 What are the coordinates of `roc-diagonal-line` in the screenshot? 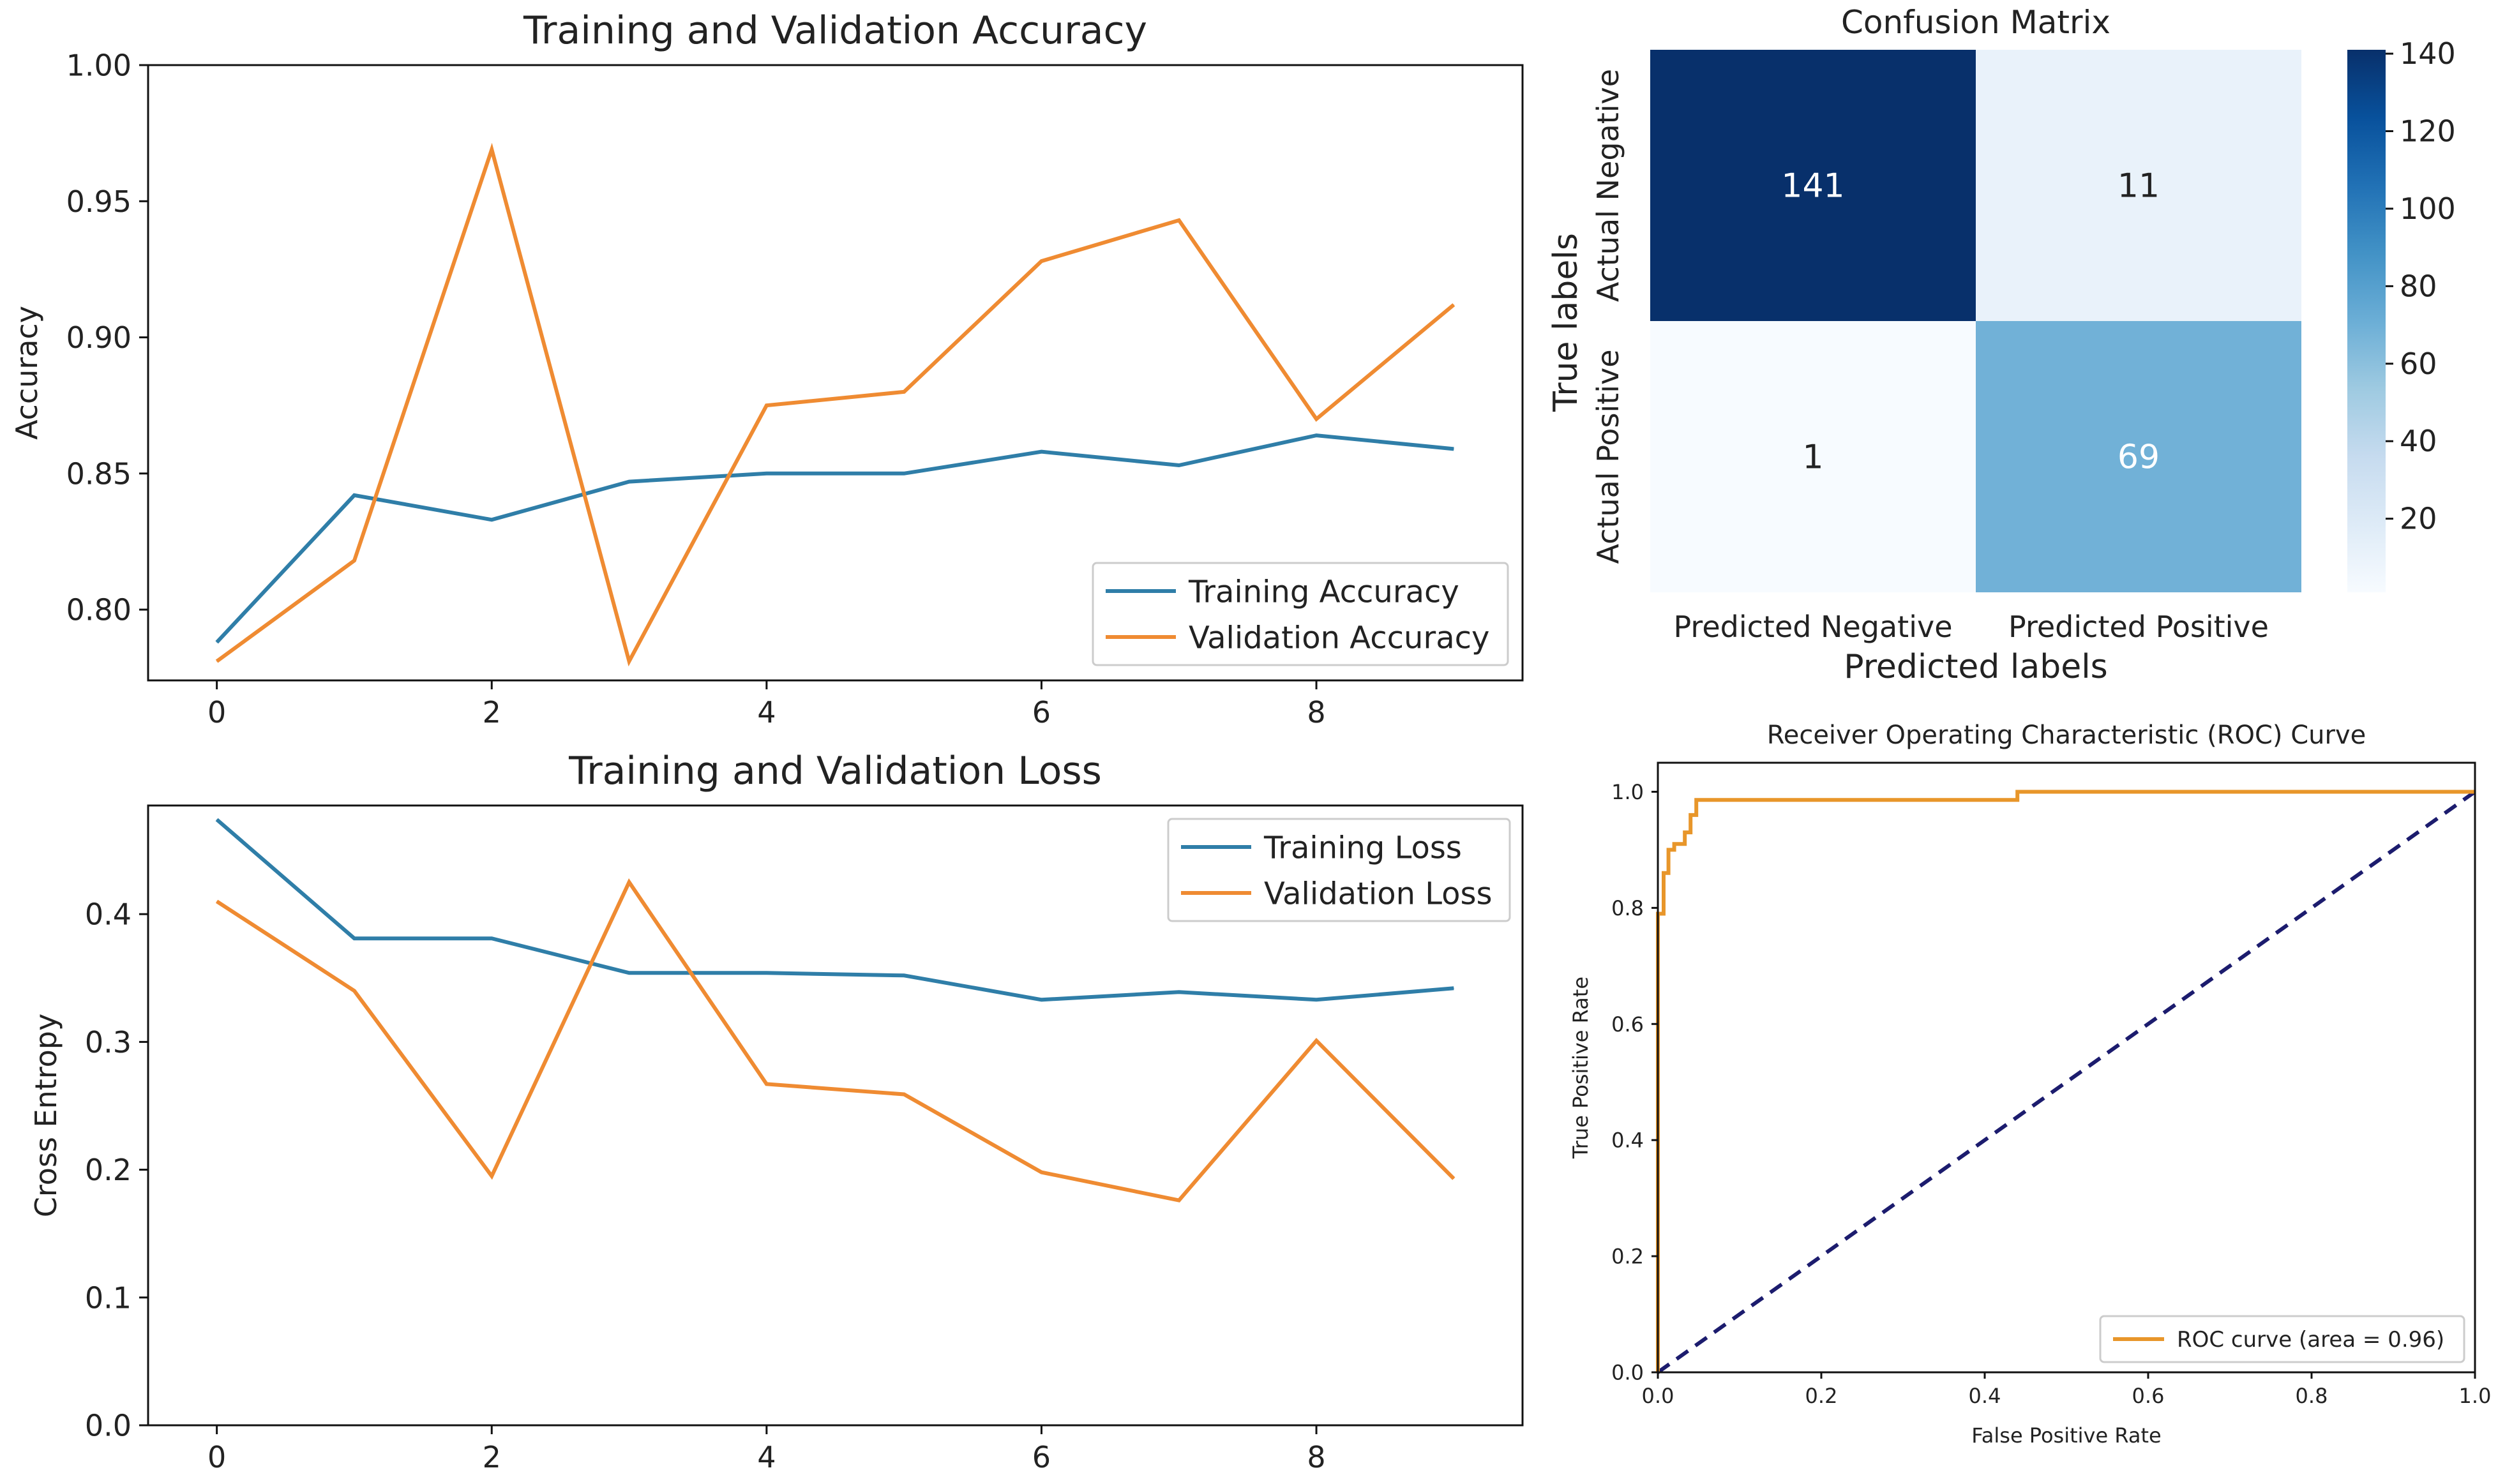 It's located at (2066, 1082).